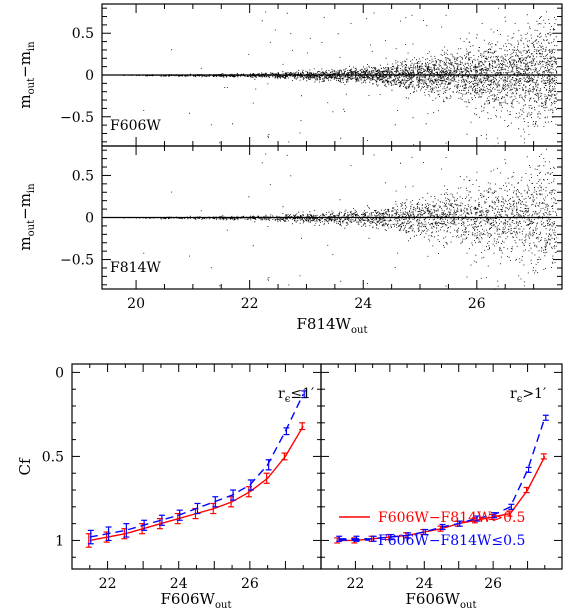  I want to click on y-tick-label: 1, so click(59, 541).